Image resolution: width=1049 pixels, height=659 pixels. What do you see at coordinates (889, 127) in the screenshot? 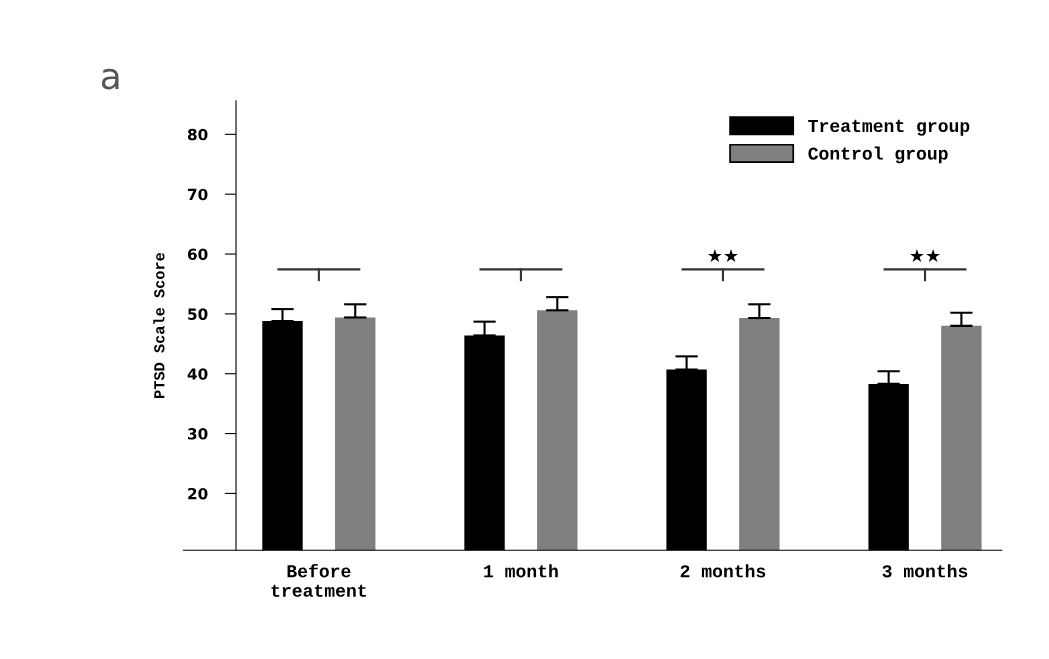
I see `legend-label: Treatment group` at bounding box center [889, 127].